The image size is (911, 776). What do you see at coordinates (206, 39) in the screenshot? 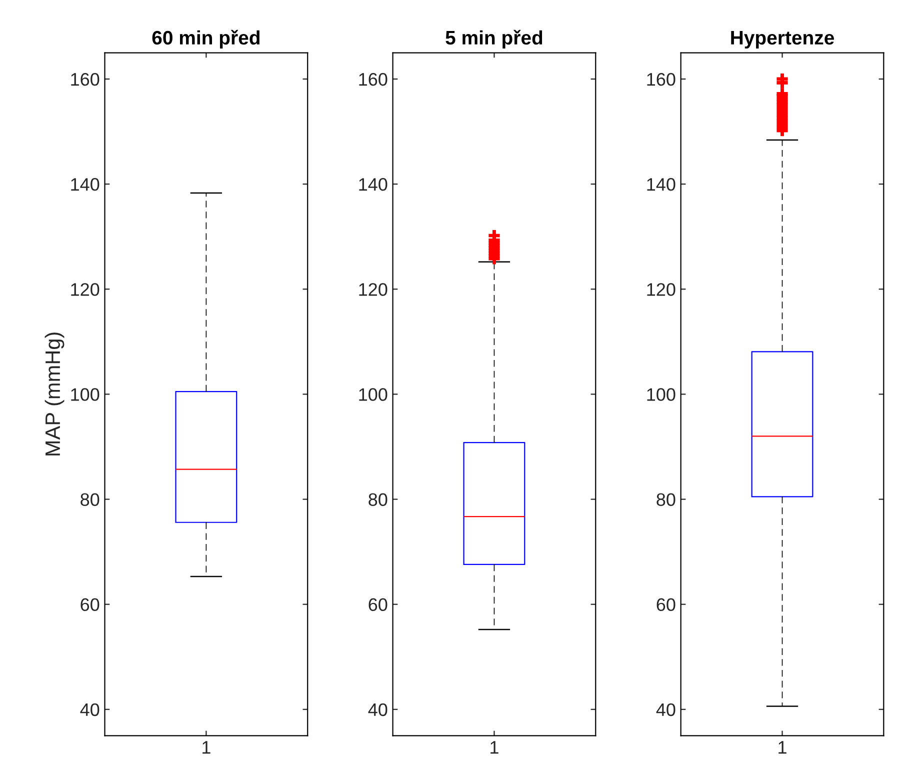
I see `chart-title: 60 min před` at bounding box center [206, 39].